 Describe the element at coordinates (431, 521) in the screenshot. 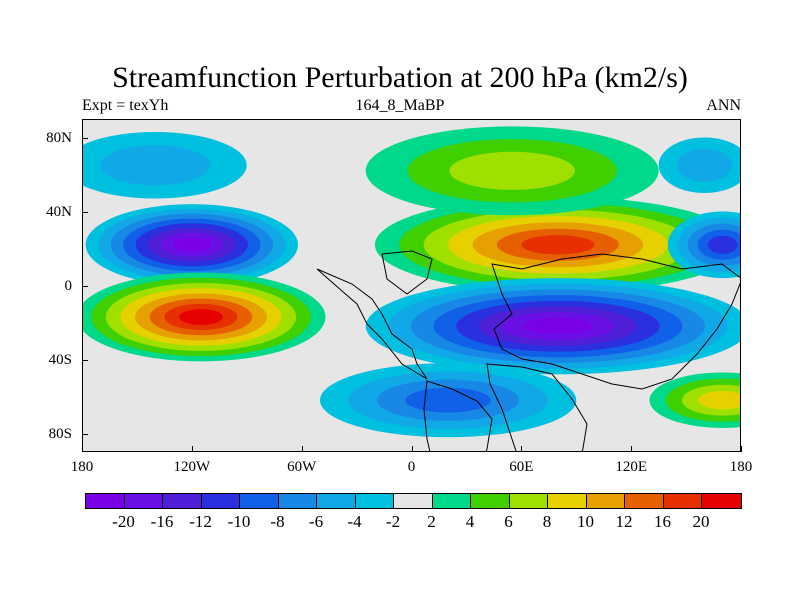

I see `colorbar-label: 2` at that location.